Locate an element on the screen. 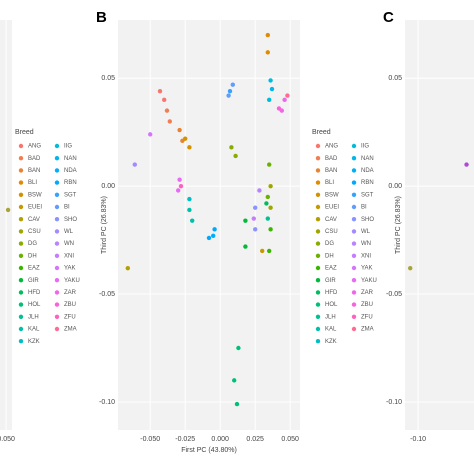 This screenshot has width=474, height=474. x-tick-label: 0.025 is located at coordinates (255, 439).